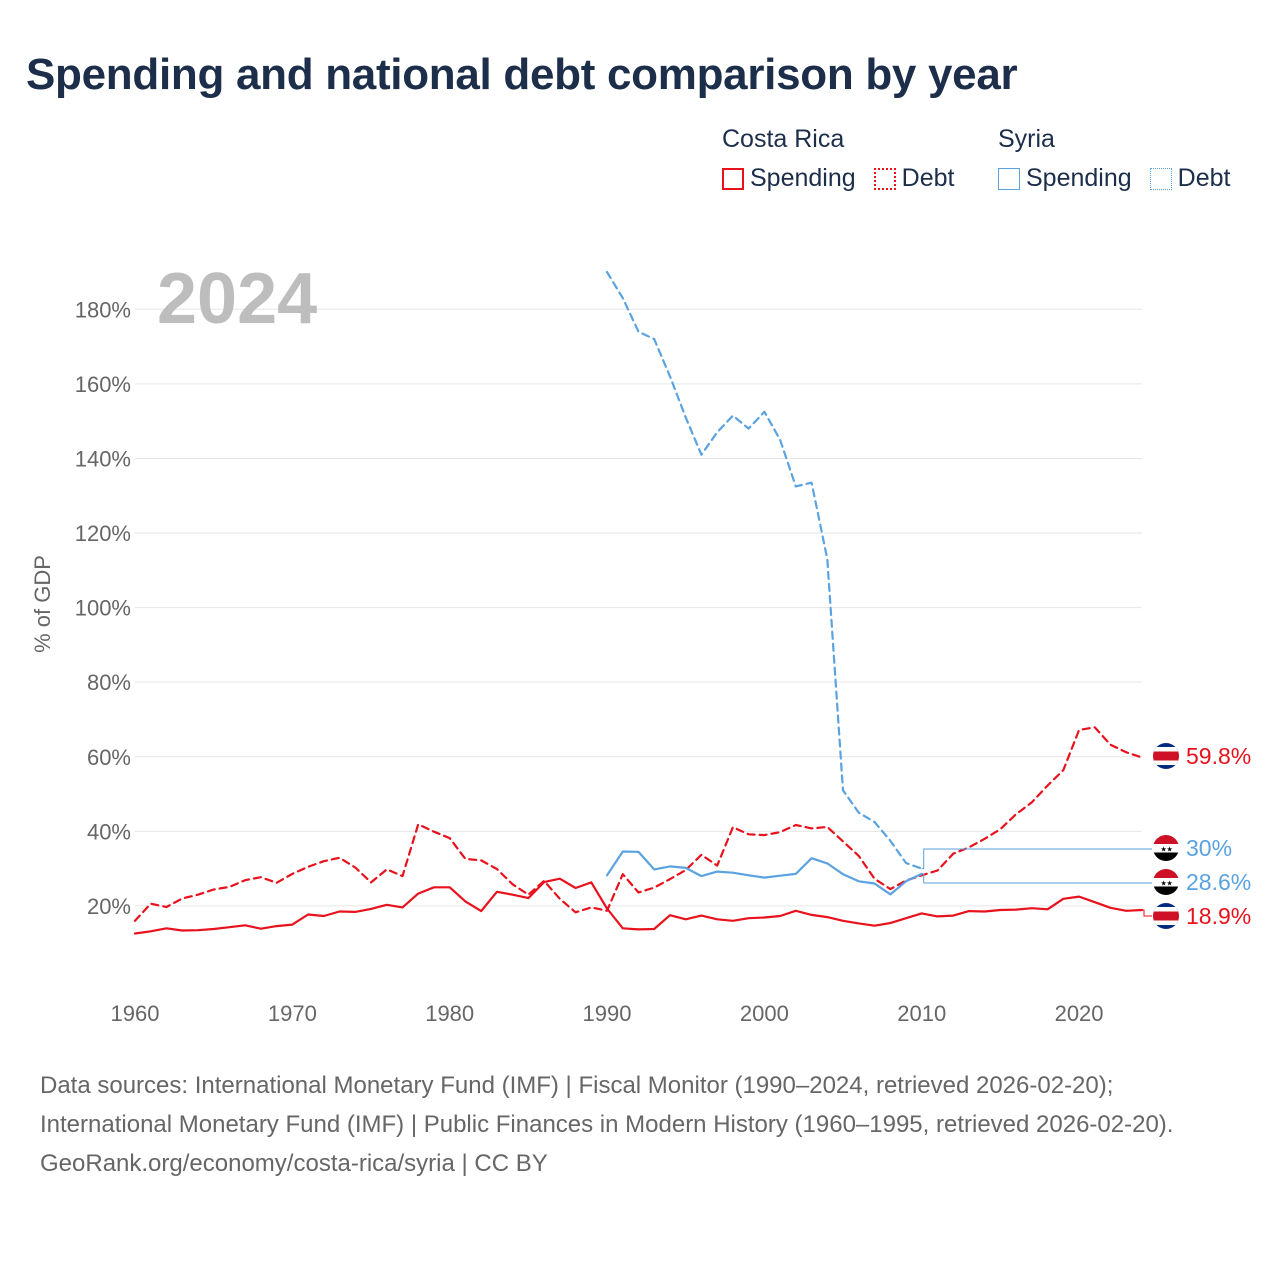 The height and width of the screenshot is (1280, 1280). What do you see at coordinates (109, 682) in the screenshot?
I see `y-tick-label: 80%` at bounding box center [109, 682].